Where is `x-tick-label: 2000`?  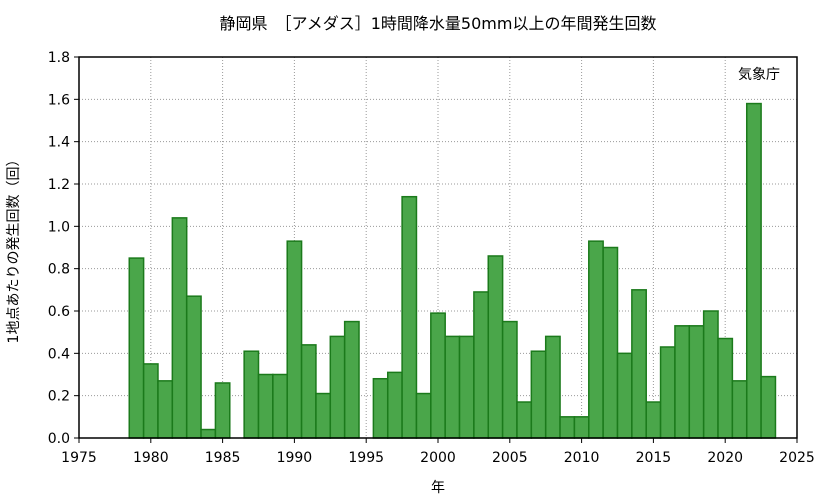 x-tick-label: 2000 is located at coordinates (438, 458).